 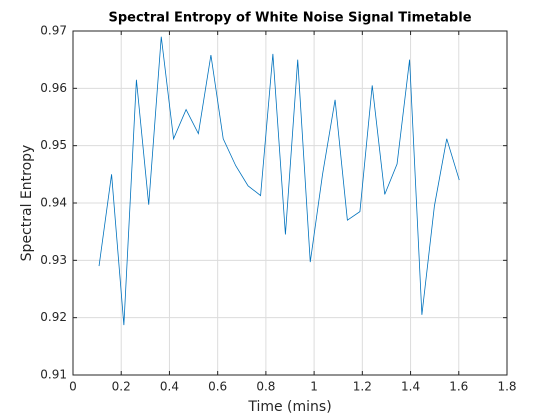 What do you see at coordinates (53, 31) in the screenshot?
I see `y-tick-label: 0.97` at bounding box center [53, 31].